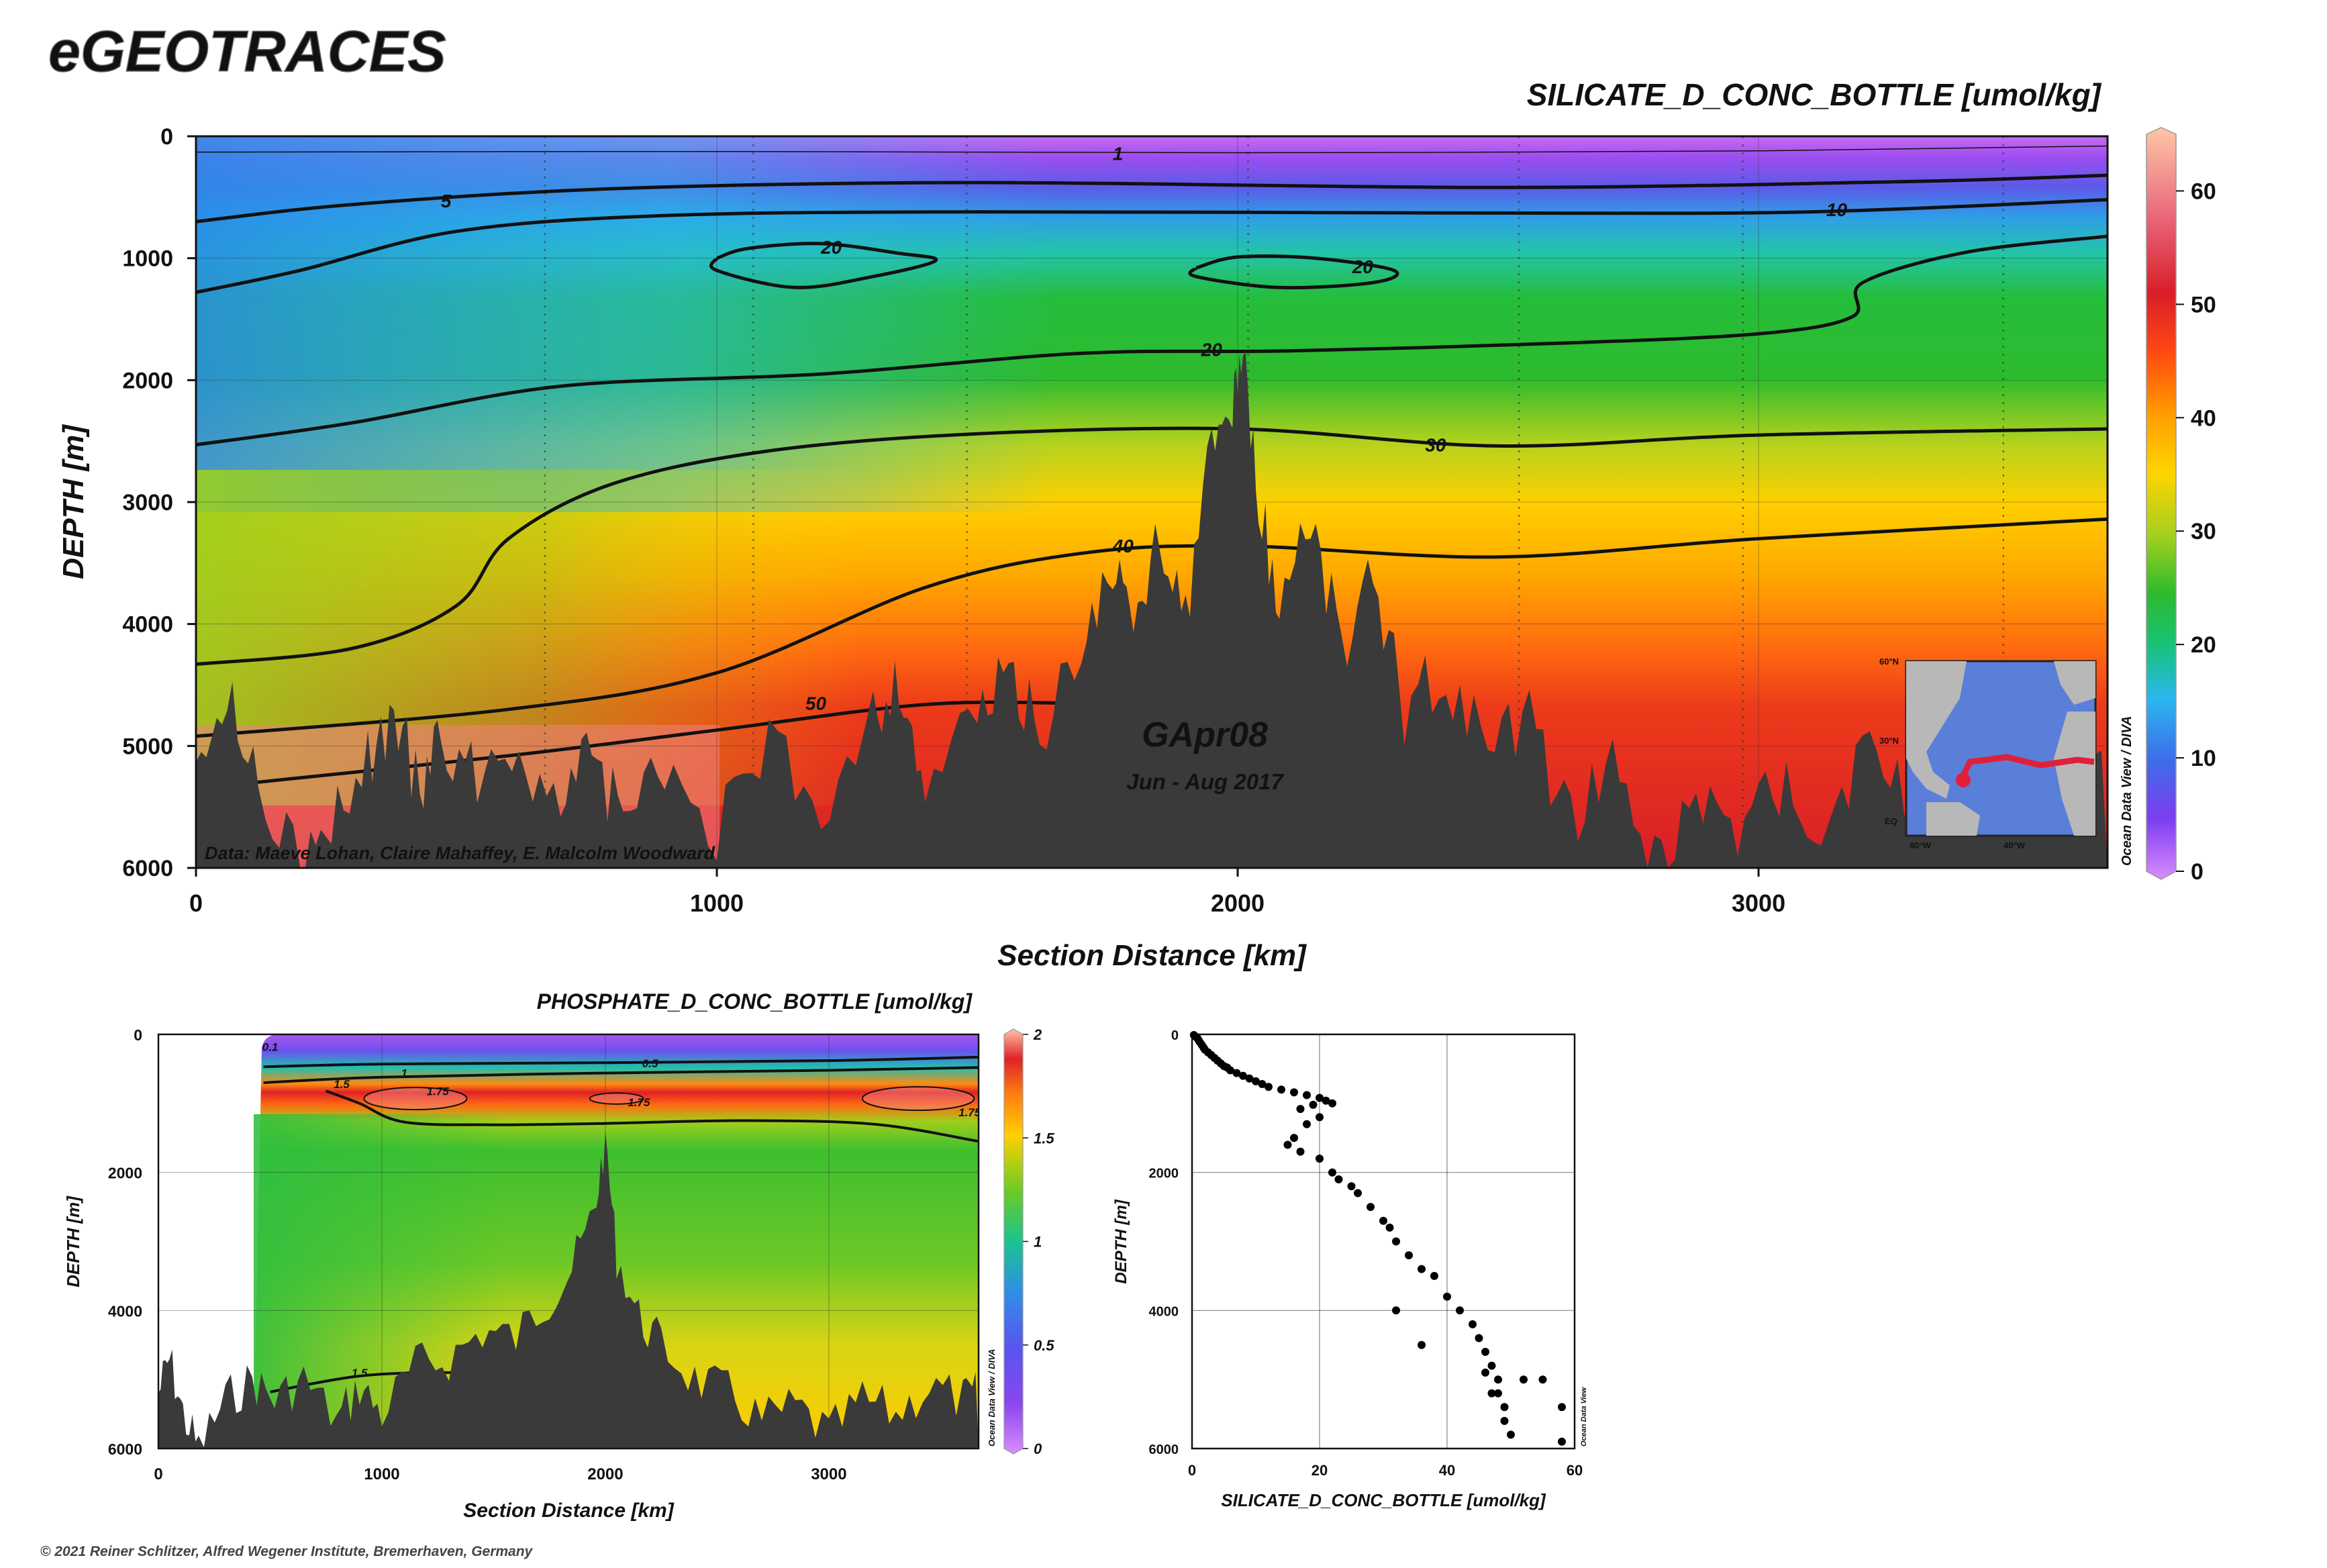 The height and width of the screenshot is (1568, 2327). What do you see at coordinates (270, 1048) in the screenshot?
I see `phosphate-contour-label: 0.1` at bounding box center [270, 1048].